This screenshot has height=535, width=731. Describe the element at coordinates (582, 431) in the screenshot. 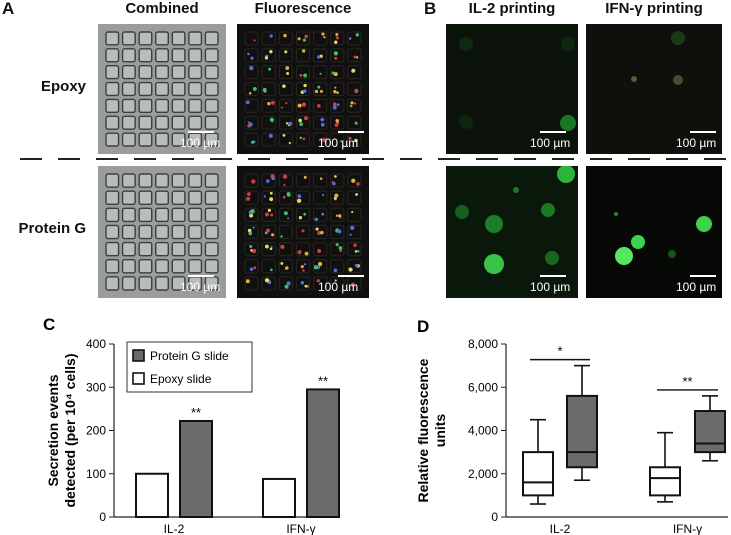

I see `box-body` at that location.